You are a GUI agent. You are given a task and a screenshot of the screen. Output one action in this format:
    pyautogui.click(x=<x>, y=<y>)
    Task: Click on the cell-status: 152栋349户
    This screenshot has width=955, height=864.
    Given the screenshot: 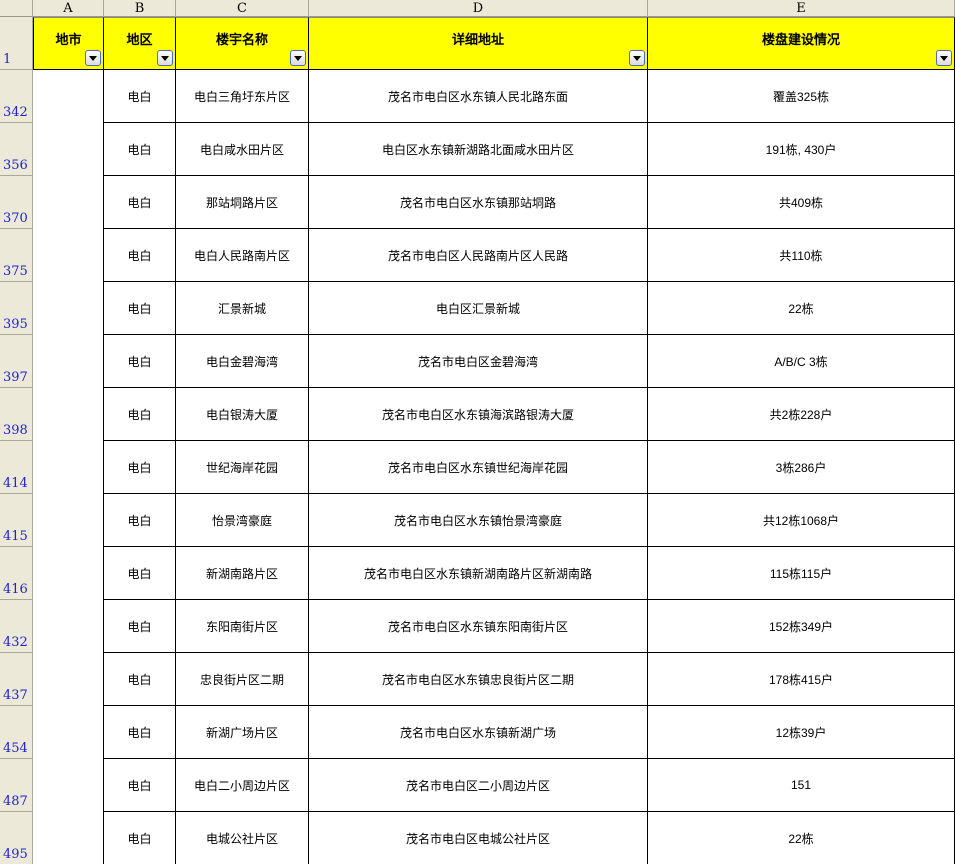 What is the action you would take?
    pyautogui.click(x=801, y=626)
    